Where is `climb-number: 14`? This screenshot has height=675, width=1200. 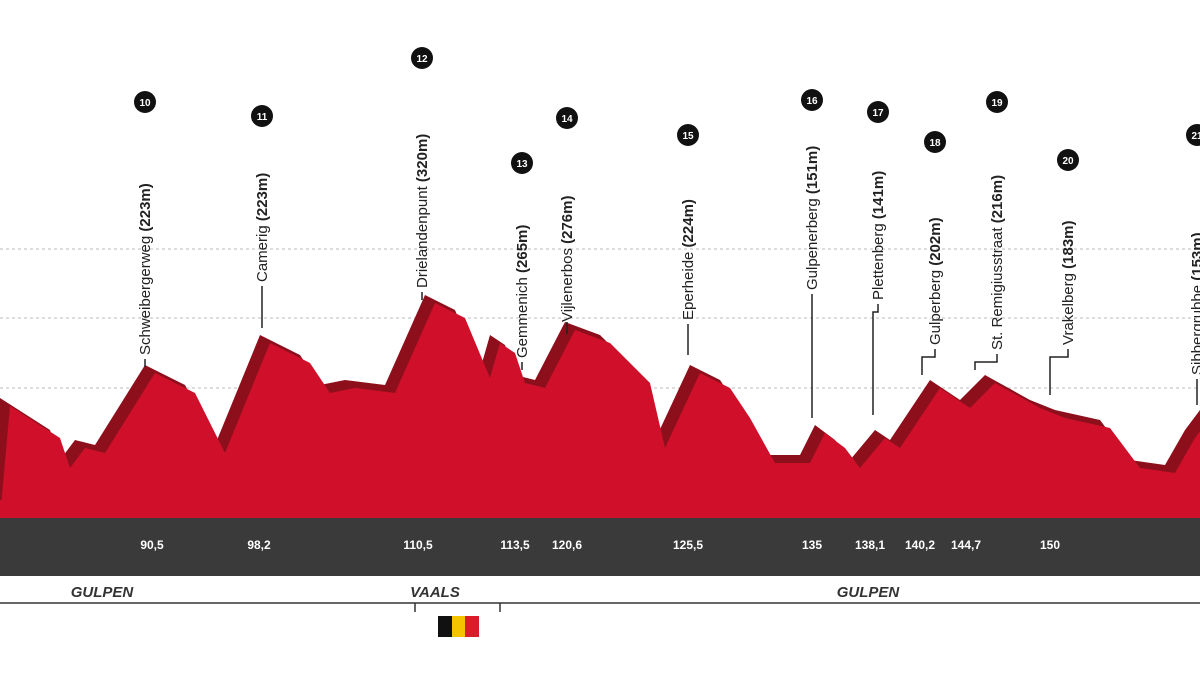 climb-number: 14 is located at coordinates (567, 119).